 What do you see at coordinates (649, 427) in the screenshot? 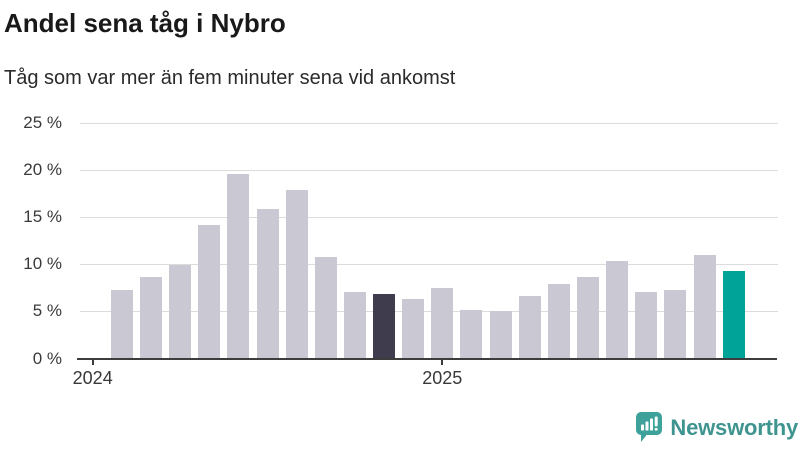
I see `bar-chart-speech-bubble-icon` at bounding box center [649, 427].